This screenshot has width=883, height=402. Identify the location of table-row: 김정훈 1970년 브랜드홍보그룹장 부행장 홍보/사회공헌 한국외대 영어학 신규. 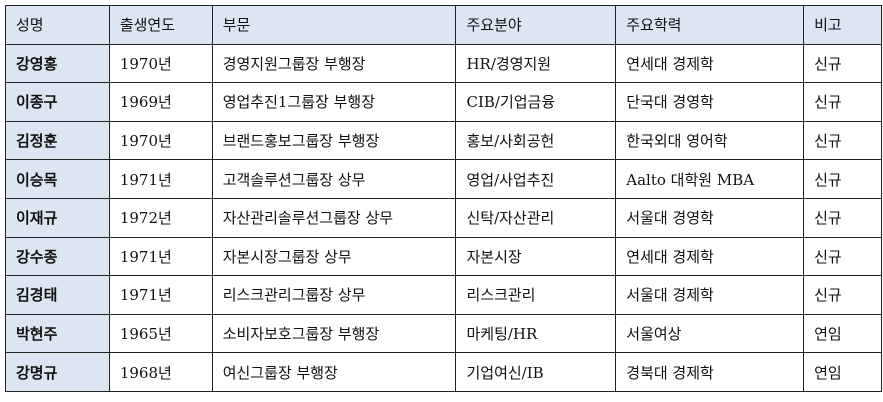
(443, 140).